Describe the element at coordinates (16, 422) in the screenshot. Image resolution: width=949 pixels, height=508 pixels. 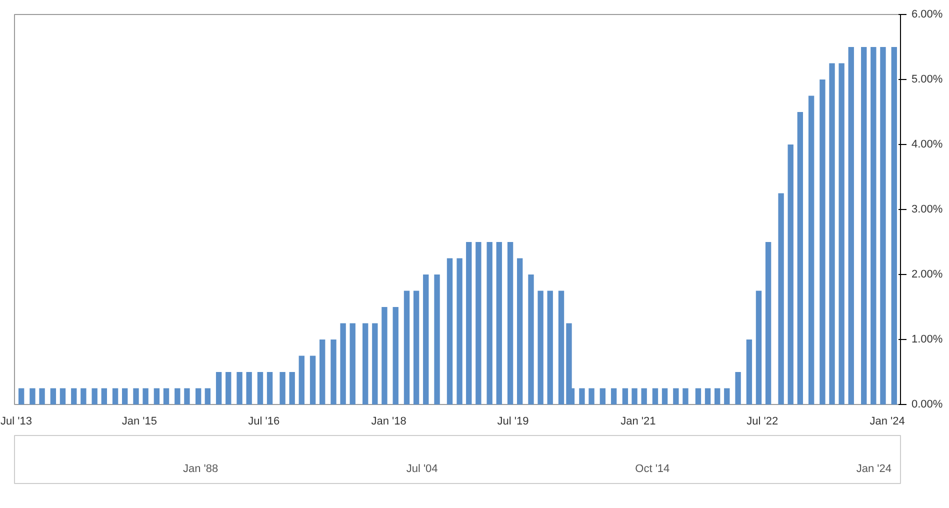
I see `x-tick-label: Jul '13` at that location.